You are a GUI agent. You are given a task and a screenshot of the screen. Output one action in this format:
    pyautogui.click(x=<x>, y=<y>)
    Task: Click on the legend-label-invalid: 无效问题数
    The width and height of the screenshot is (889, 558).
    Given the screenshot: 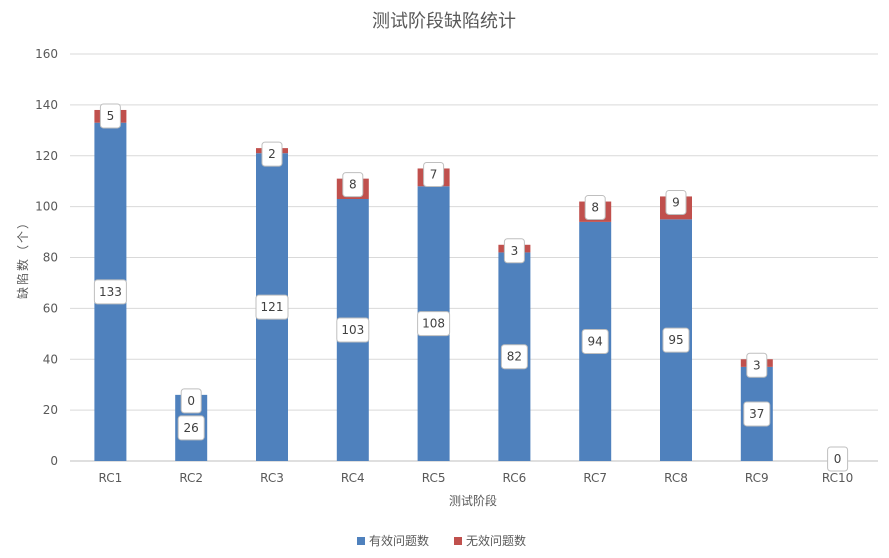 What is the action you would take?
    pyautogui.click(x=496, y=540)
    